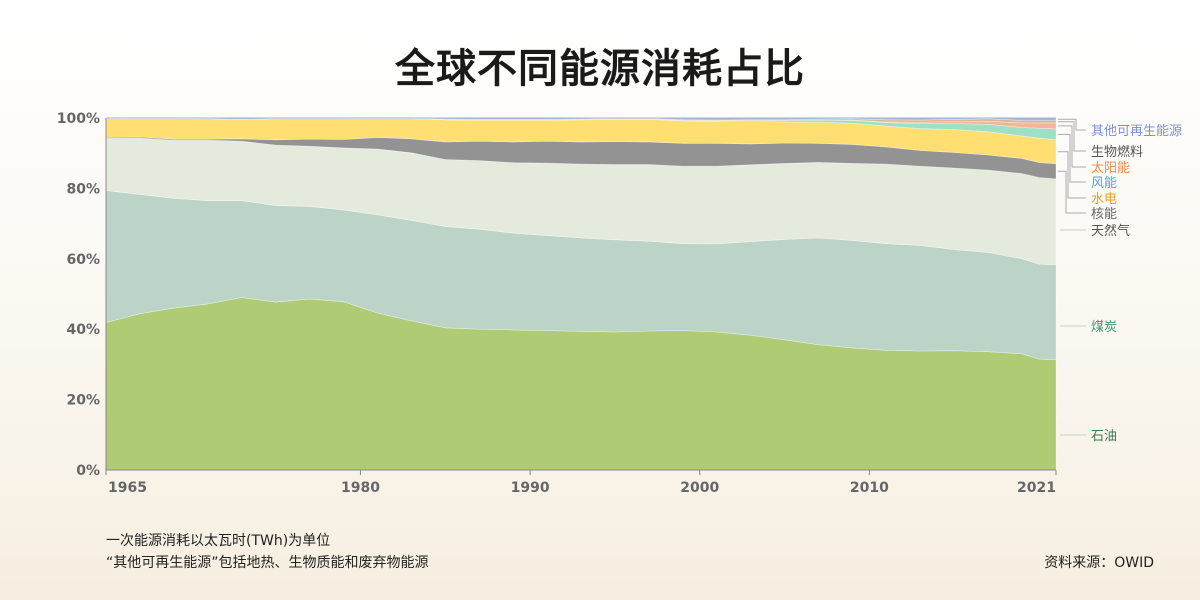 The width and height of the screenshot is (1200, 600). I want to click on y-tick-label: 40%, so click(83, 330).